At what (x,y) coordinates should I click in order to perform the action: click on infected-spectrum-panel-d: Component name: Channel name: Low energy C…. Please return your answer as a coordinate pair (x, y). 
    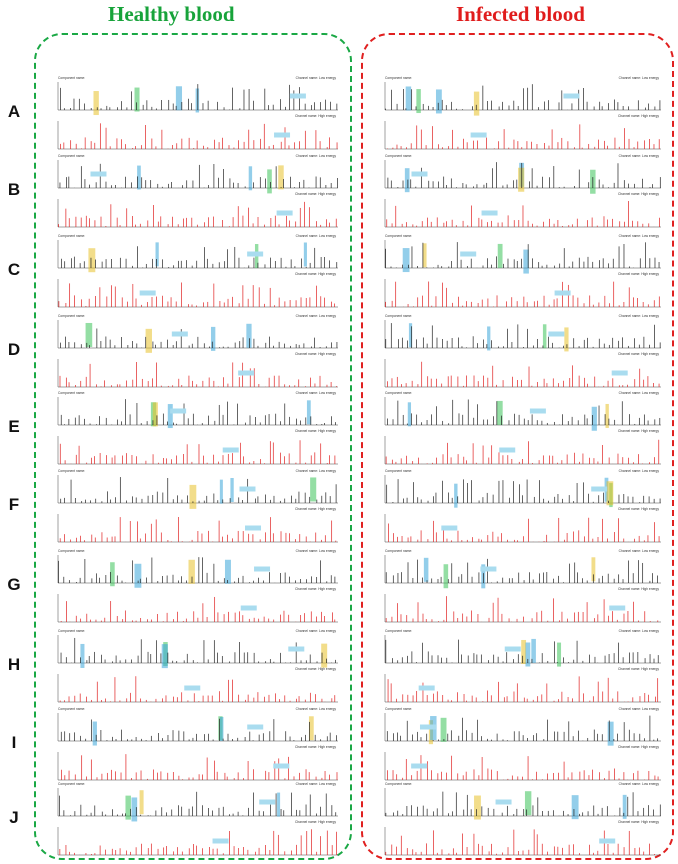
    Looking at the image, I should click on (518, 352).